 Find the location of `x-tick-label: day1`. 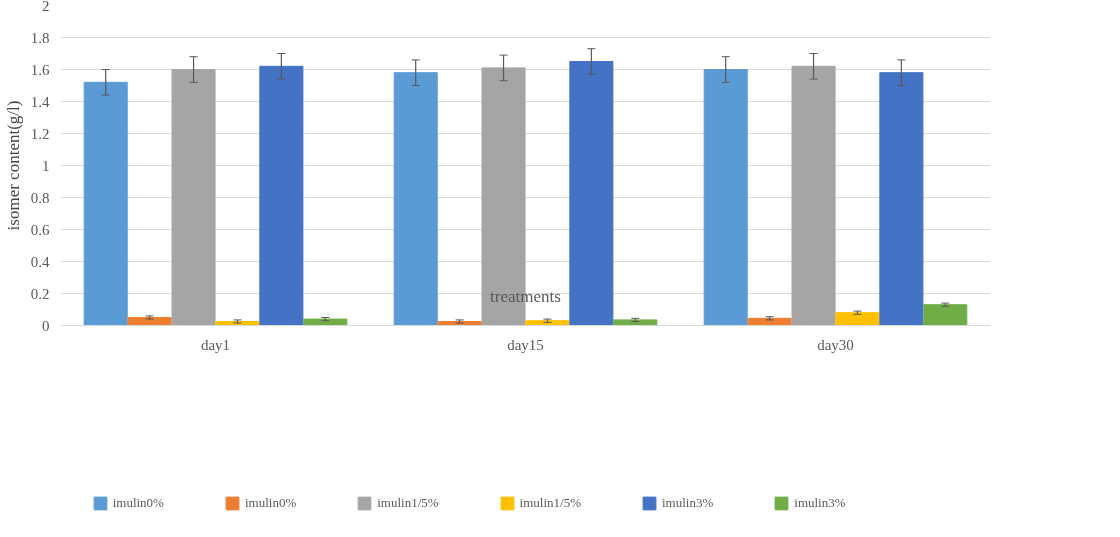

x-tick-label: day1 is located at coordinates (215, 344).